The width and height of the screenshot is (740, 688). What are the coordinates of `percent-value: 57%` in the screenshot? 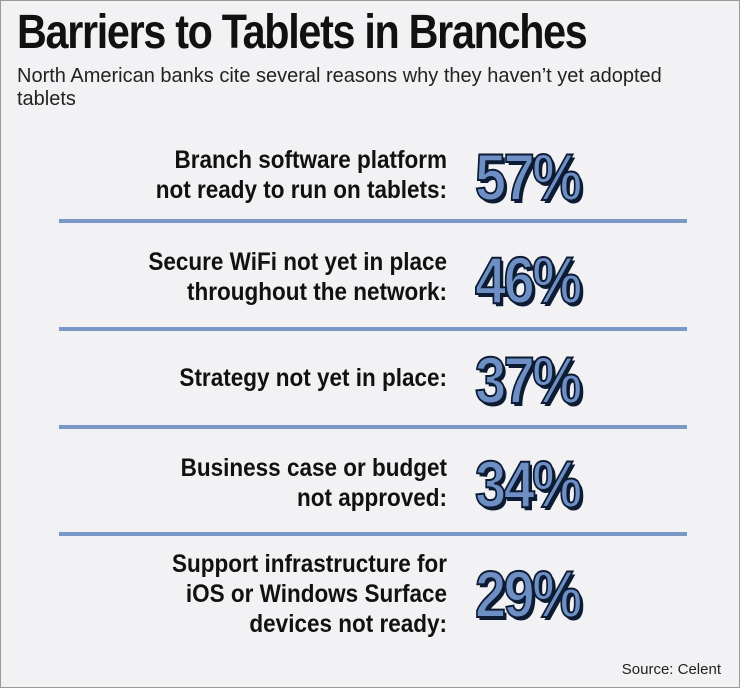 It's located at (528, 177).